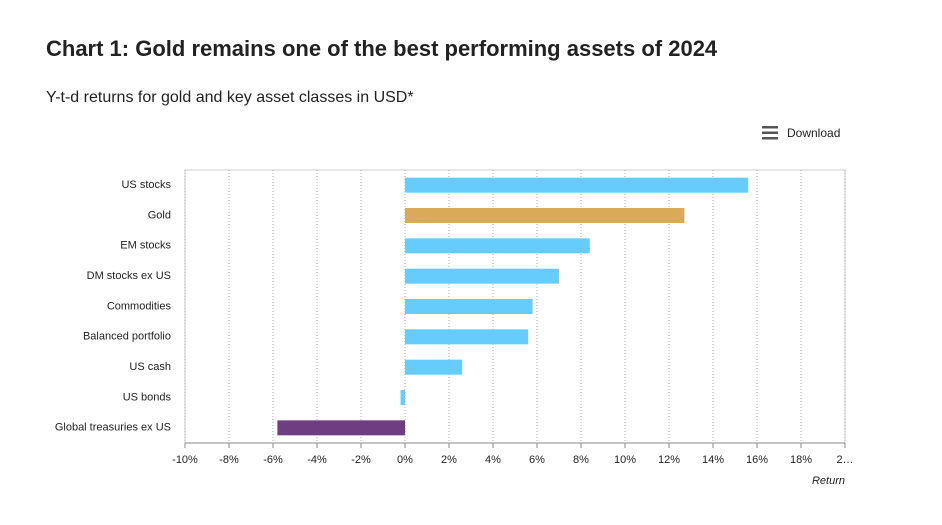 The width and height of the screenshot is (942, 525). I want to click on x-tick-label: -10%, so click(185, 460).